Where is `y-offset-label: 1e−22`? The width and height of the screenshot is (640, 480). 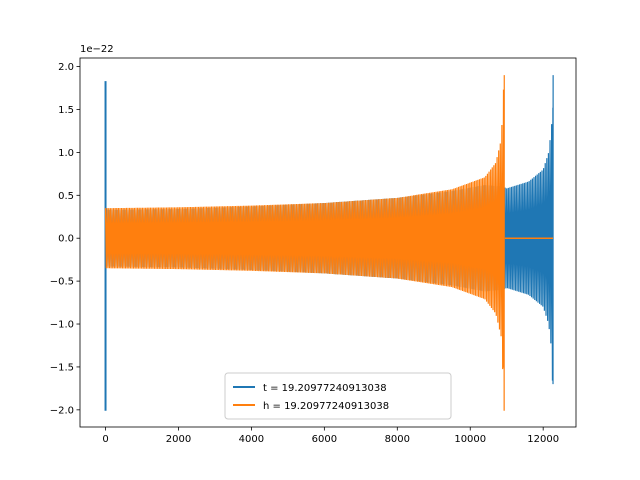
y-offset-label: 1e−22 is located at coordinates (97, 49).